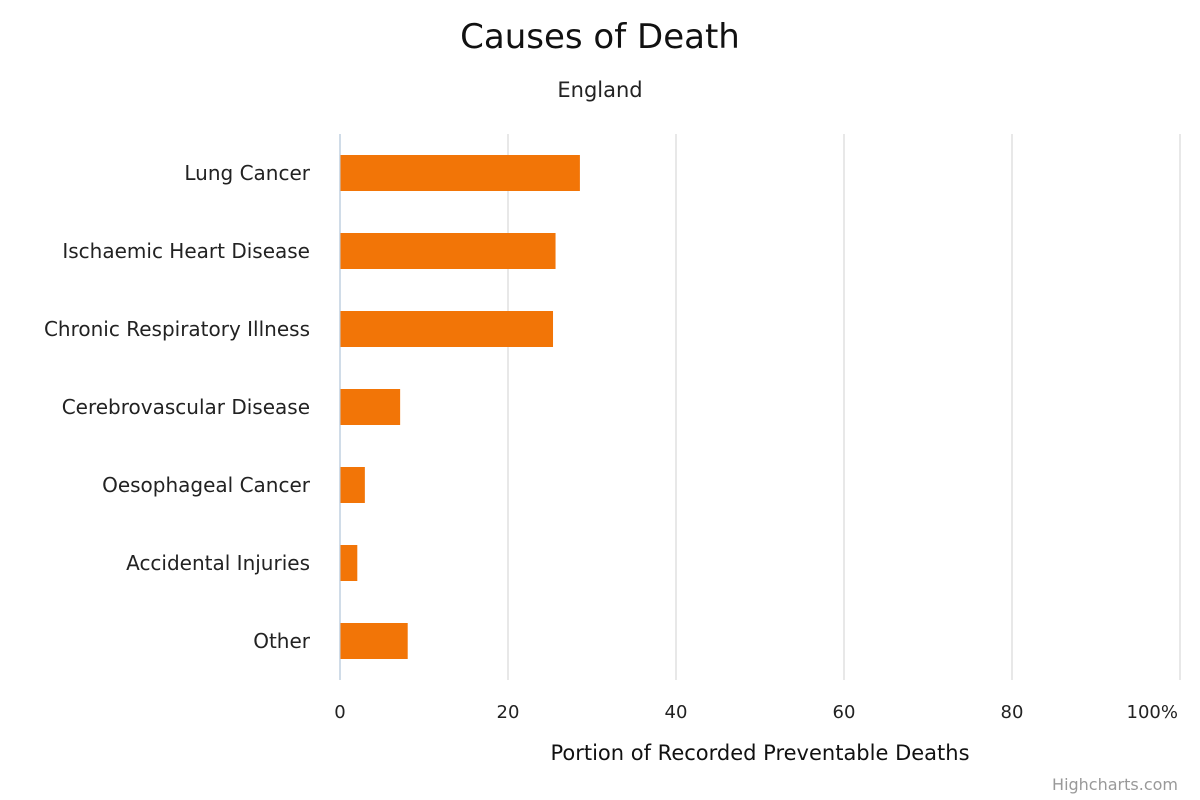  I want to click on category-label: Other, so click(282, 641).